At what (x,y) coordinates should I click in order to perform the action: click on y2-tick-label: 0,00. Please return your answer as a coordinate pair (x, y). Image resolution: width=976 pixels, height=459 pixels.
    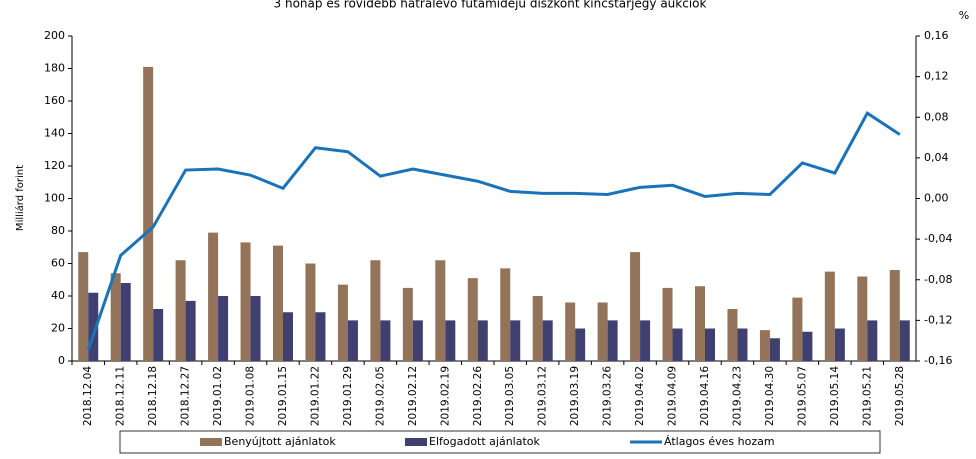
    Looking at the image, I should click on (936, 198).